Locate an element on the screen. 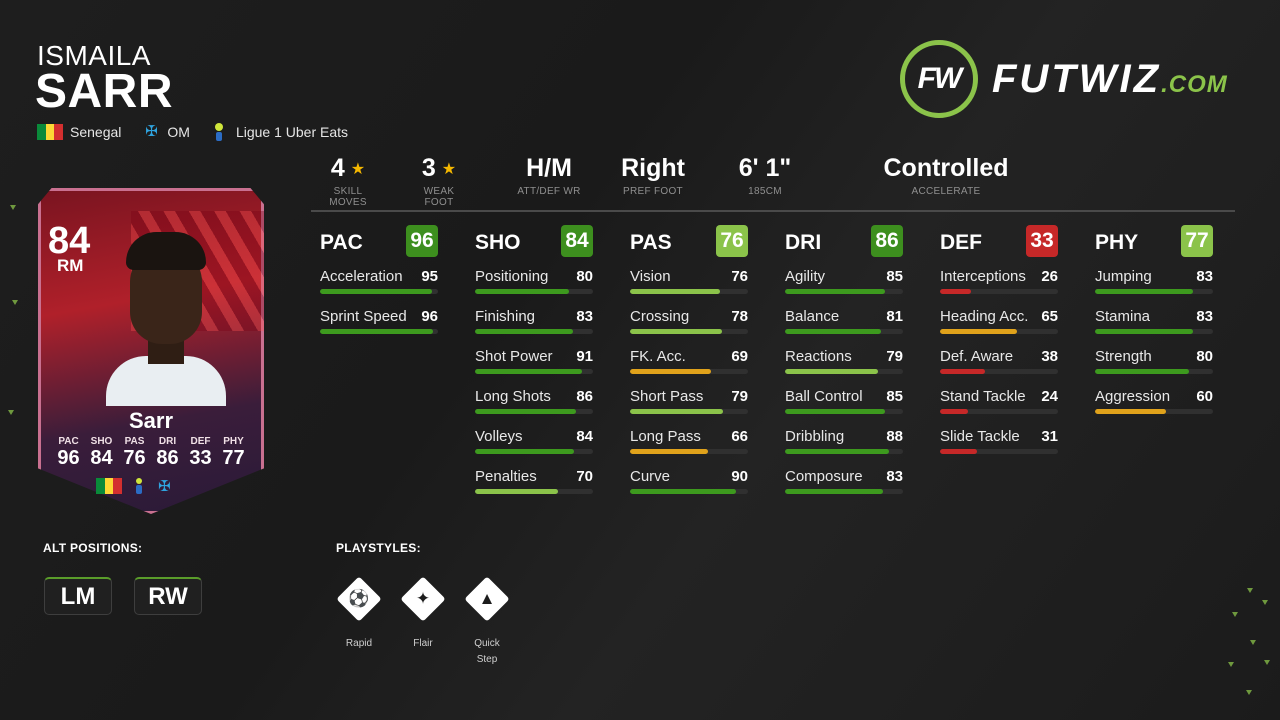 The image size is (1280, 720). logo-brand: FUTWIZ is located at coordinates (1077, 78).